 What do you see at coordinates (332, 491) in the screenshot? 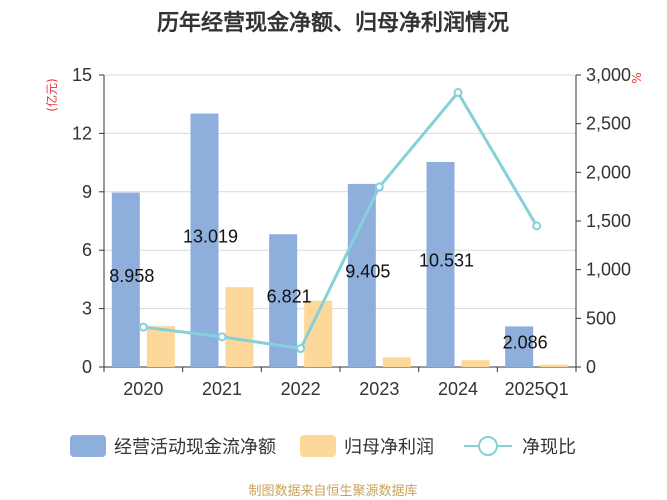
I see `source-note: 制图数据来自恒生聚源数据库` at bounding box center [332, 491].